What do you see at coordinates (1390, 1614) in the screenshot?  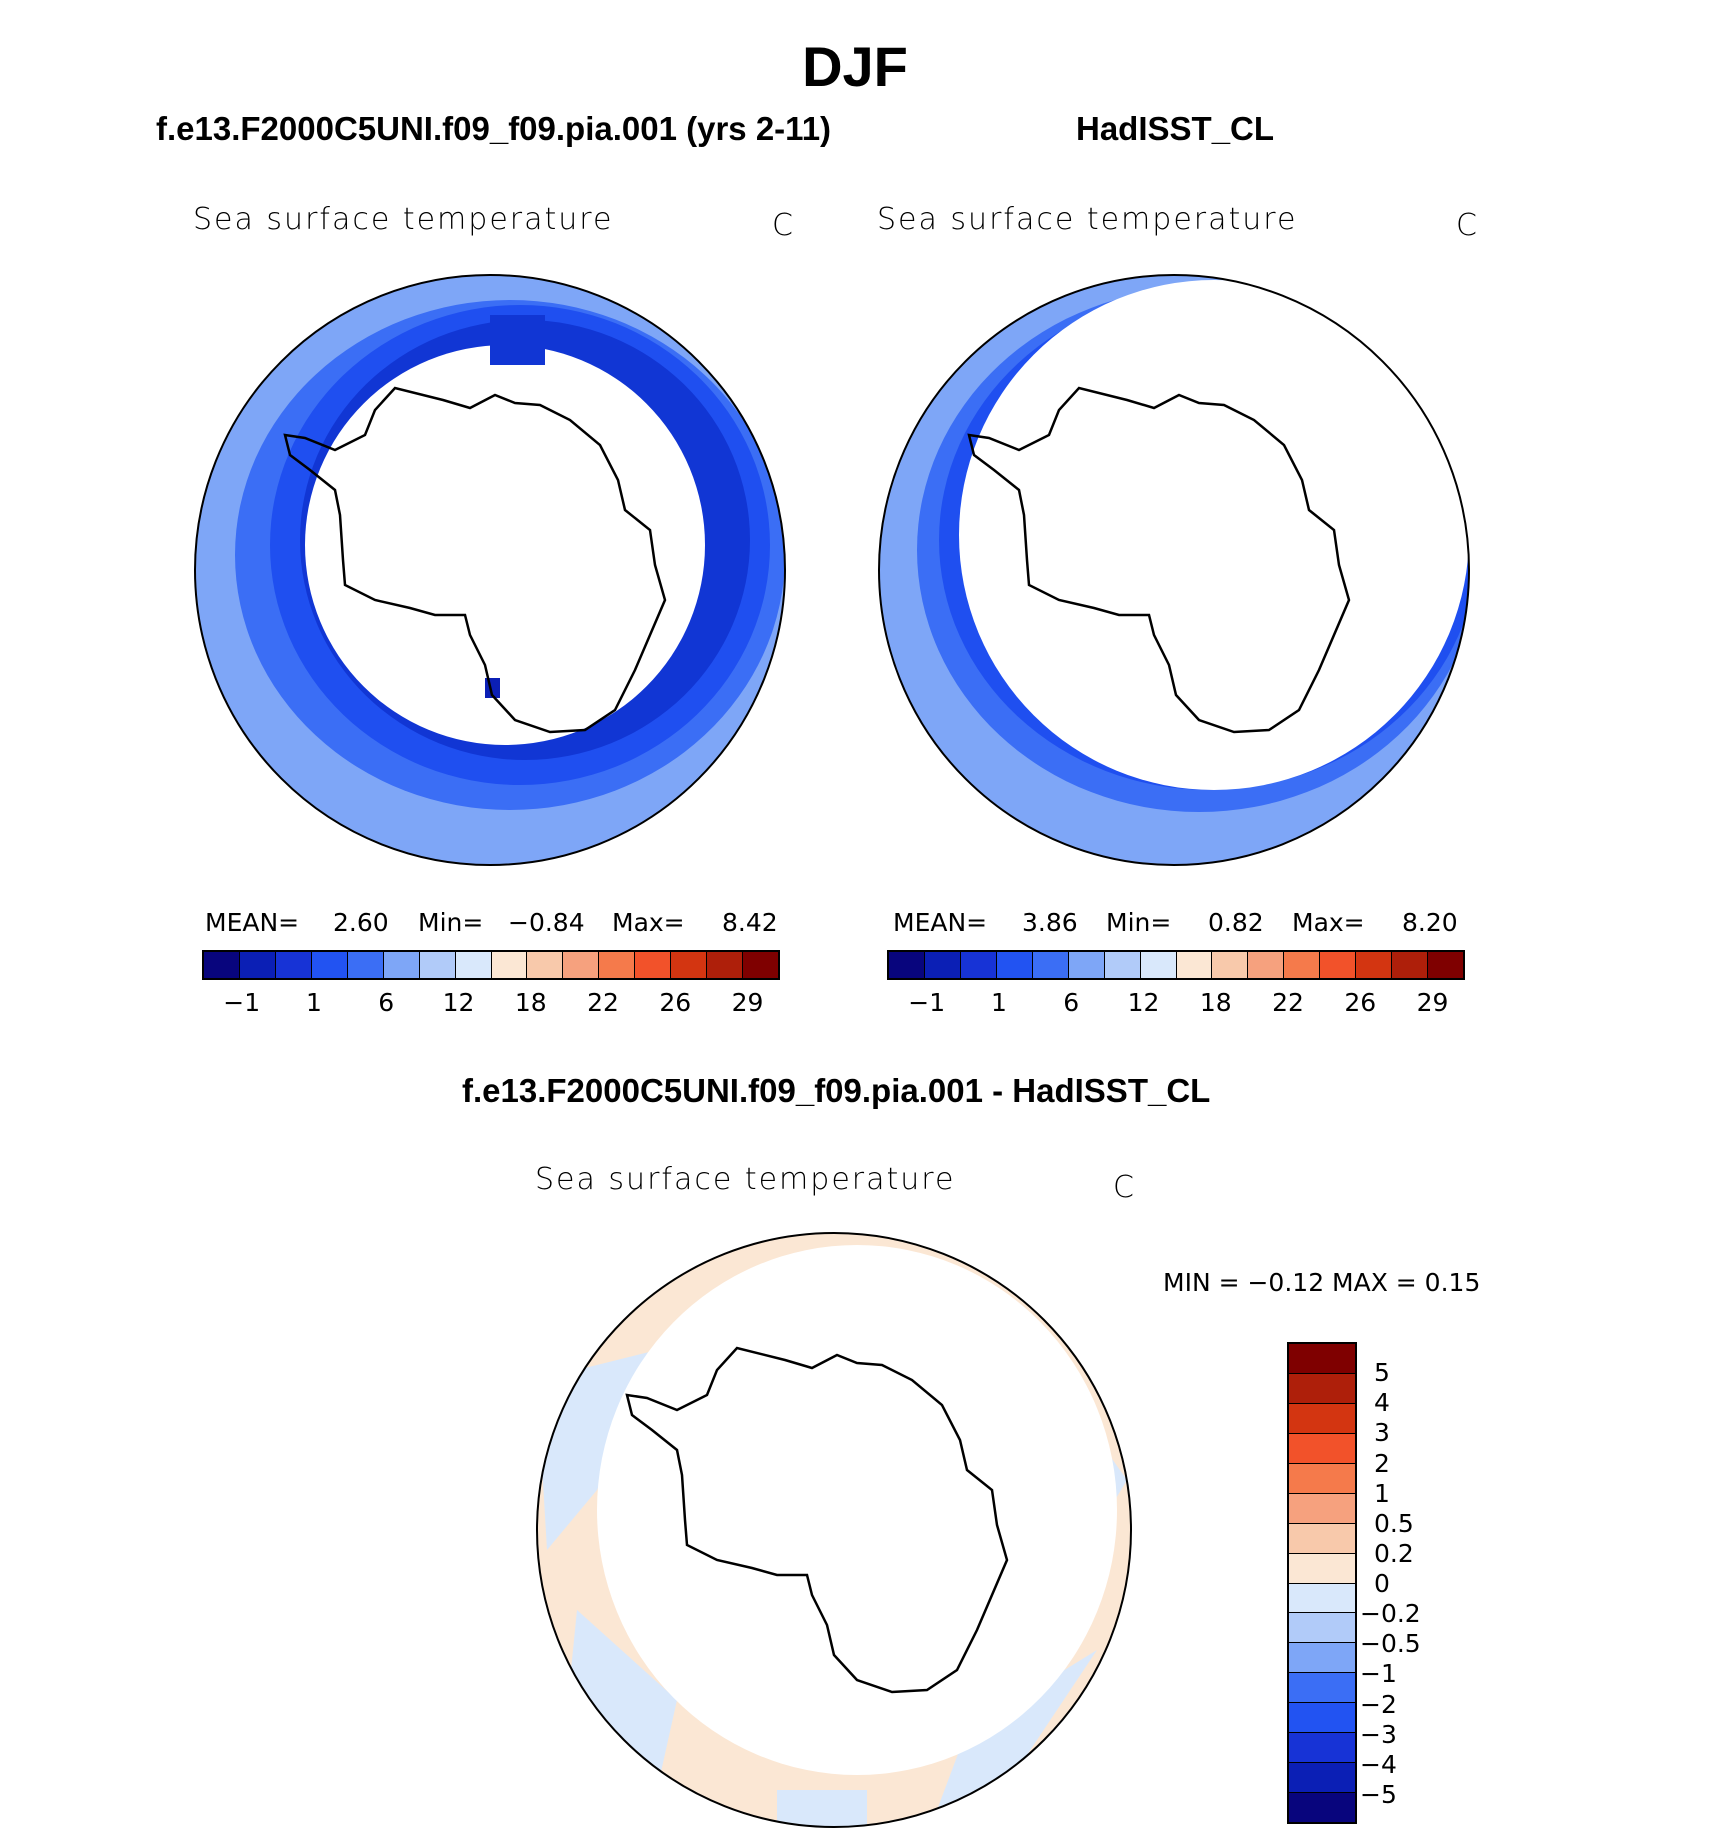 I see `colorbar-tick-label: −0.2` at bounding box center [1390, 1614].